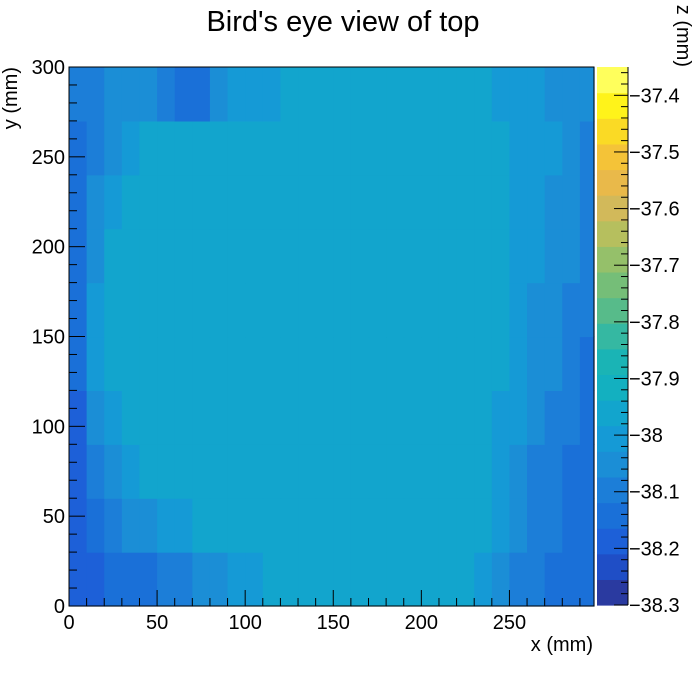  What do you see at coordinates (48, 427) in the screenshot?
I see `y-tick-label: 100` at bounding box center [48, 427].